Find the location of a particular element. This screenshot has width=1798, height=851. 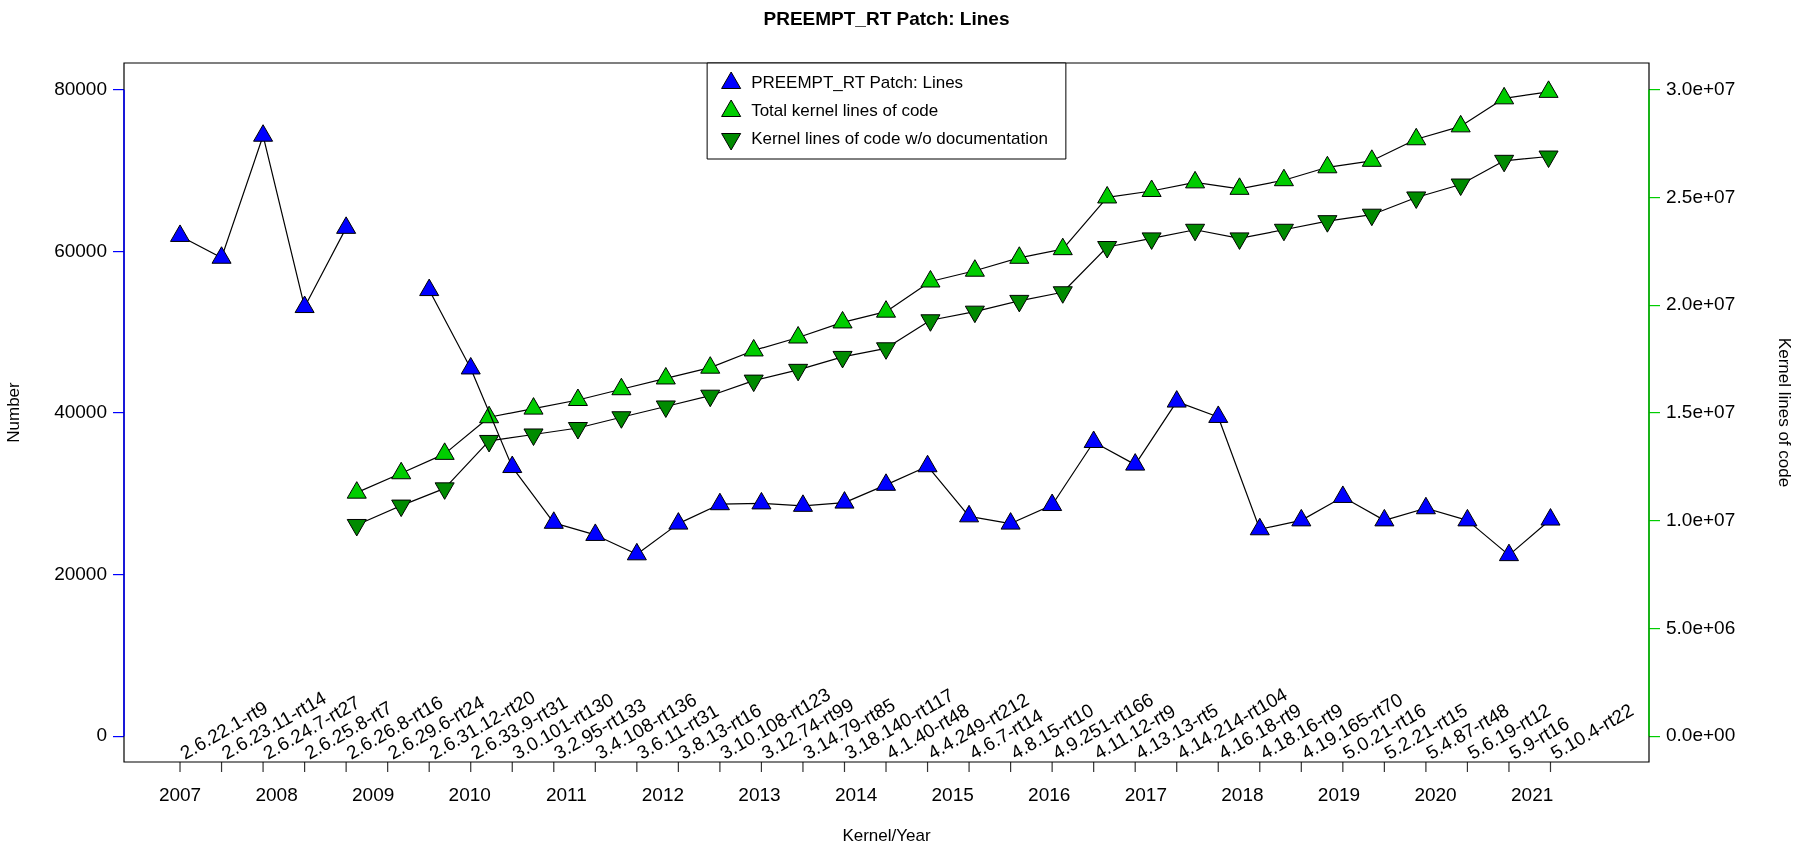

x-tick-label: 2011 is located at coordinates (566, 794).